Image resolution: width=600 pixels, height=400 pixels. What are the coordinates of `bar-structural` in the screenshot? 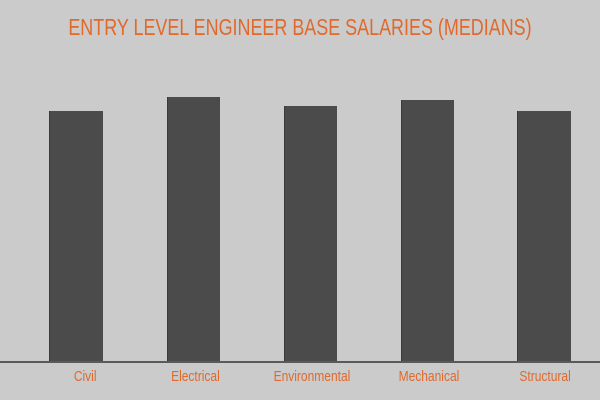 It's located at (544, 236).